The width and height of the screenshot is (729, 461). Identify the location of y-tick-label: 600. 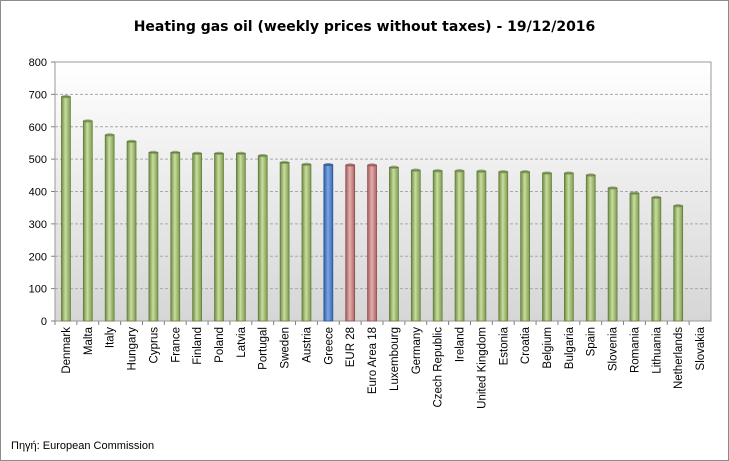
(38, 128).